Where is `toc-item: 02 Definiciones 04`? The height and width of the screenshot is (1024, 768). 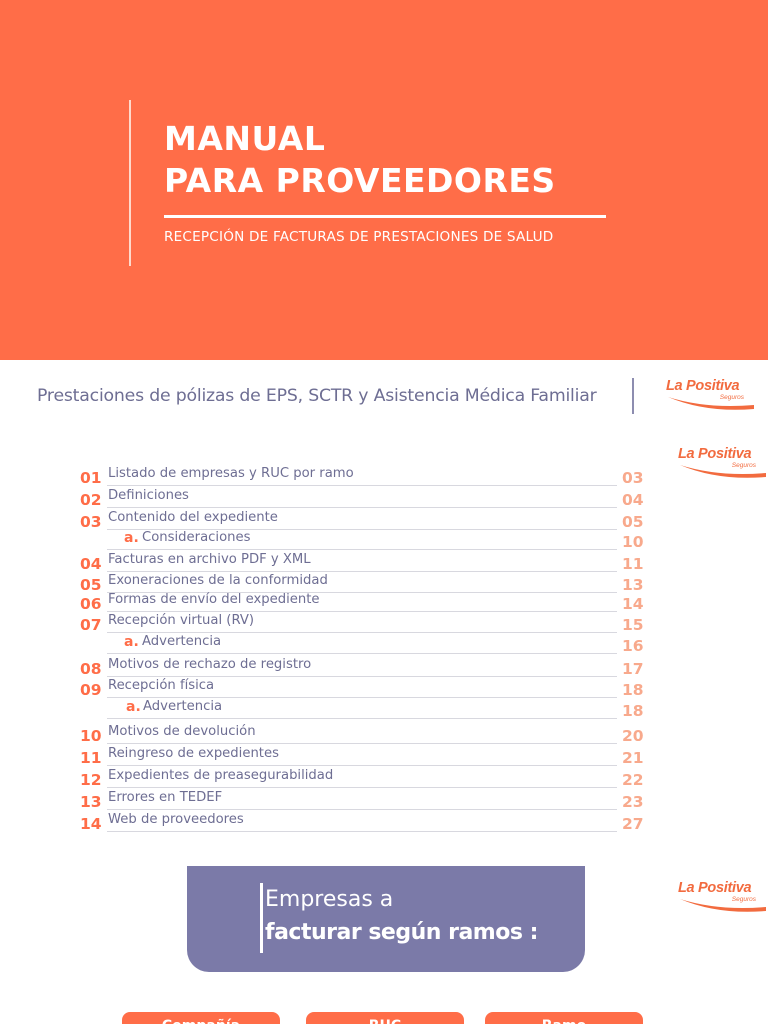 toc-item: 02 Definiciones 04 is located at coordinates (384, 499).